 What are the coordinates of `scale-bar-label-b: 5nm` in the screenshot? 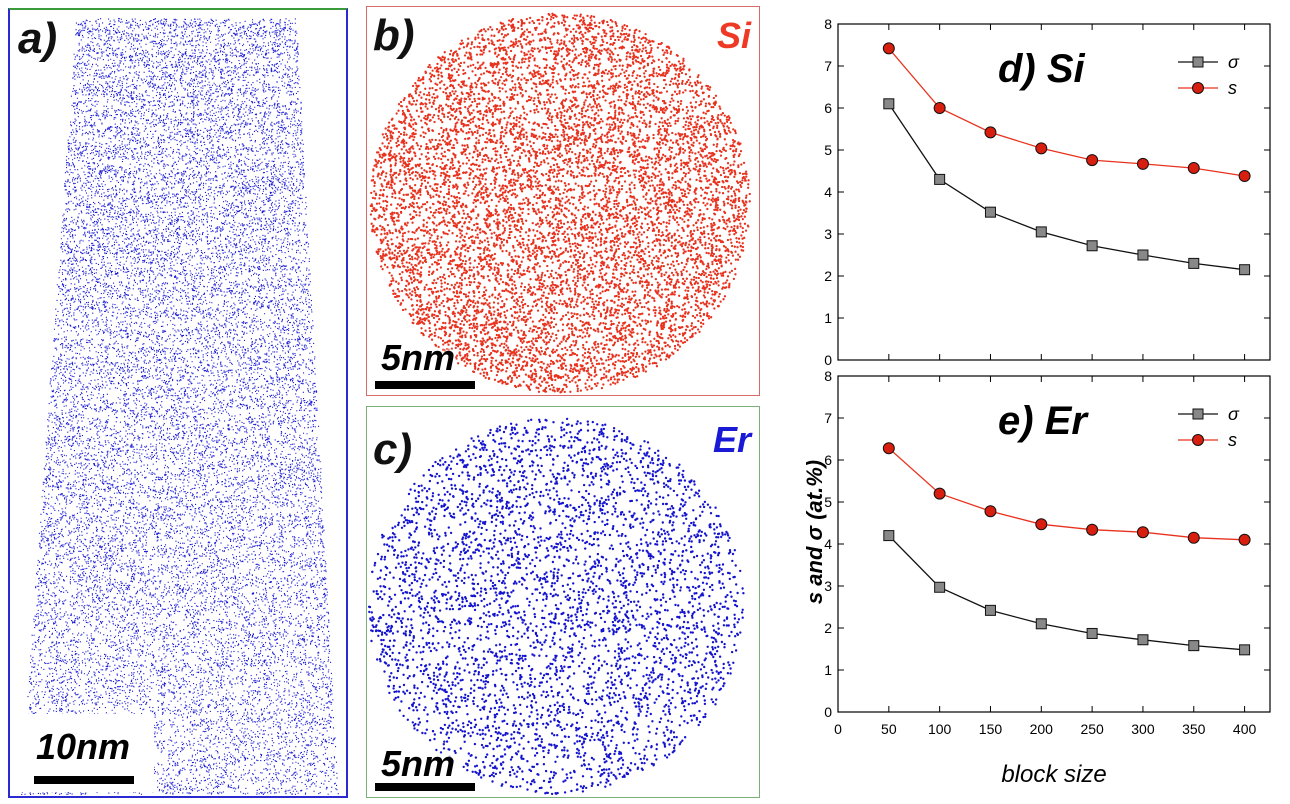 It's located at (418, 357).